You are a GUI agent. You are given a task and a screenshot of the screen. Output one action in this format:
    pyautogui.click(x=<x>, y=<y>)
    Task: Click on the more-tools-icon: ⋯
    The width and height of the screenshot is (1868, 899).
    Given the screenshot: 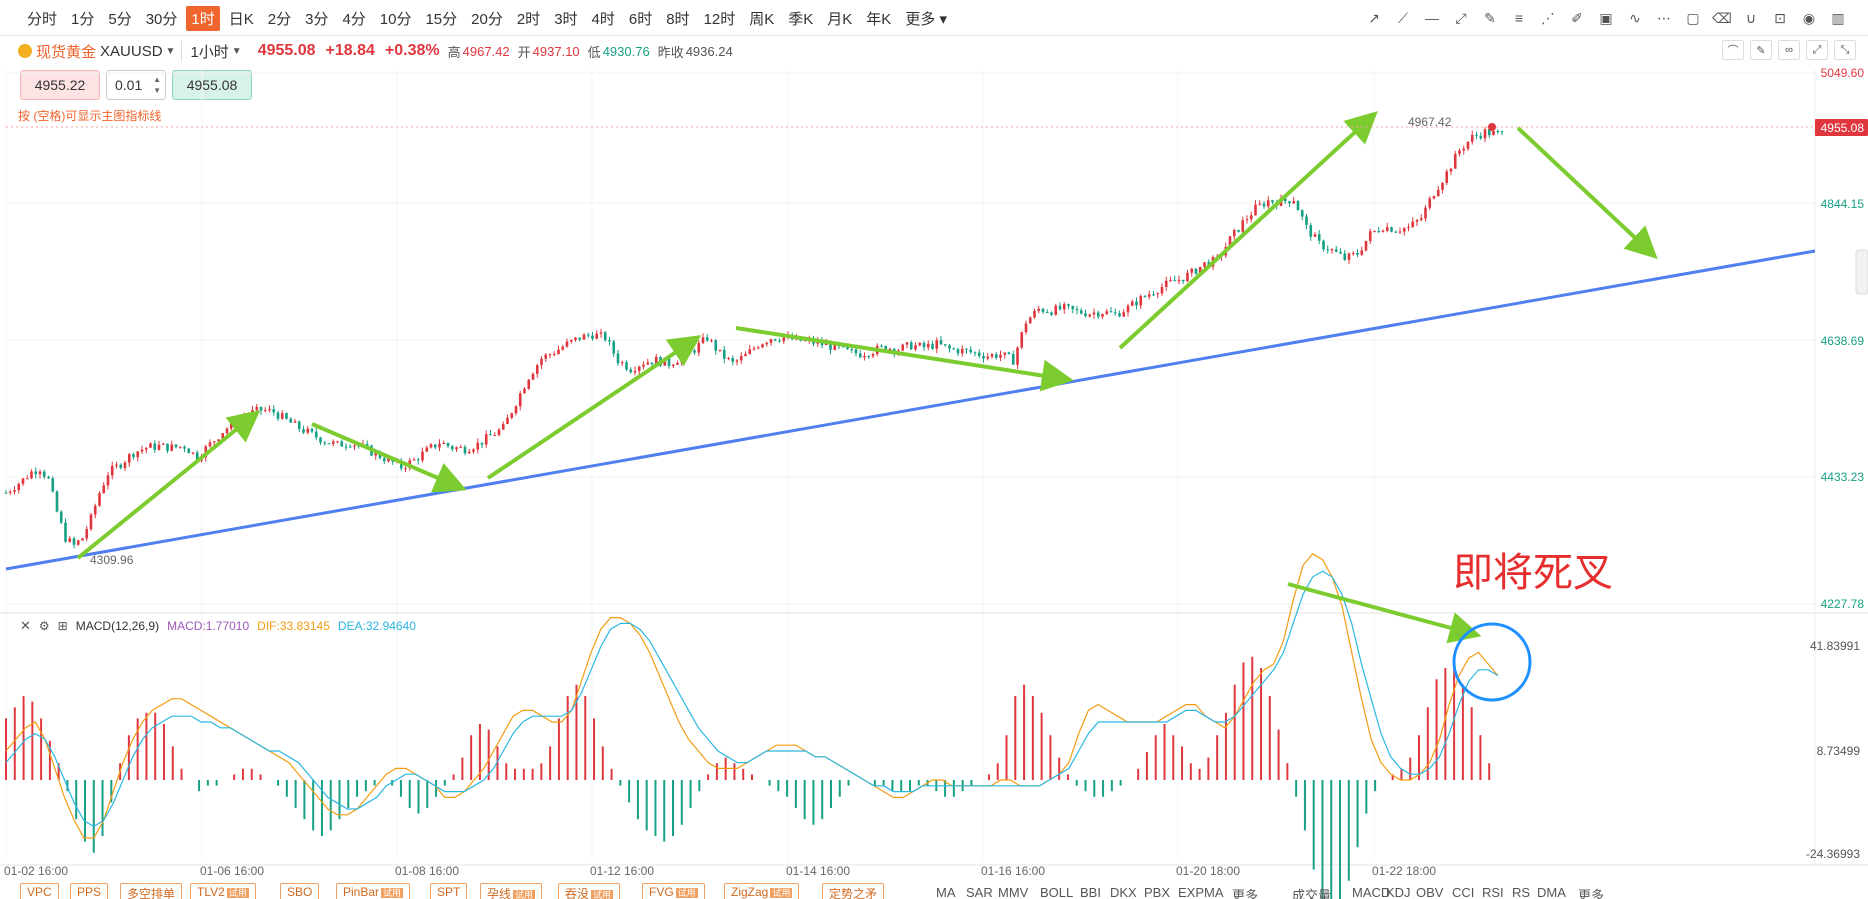 What is the action you would take?
    pyautogui.click(x=1664, y=17)
    